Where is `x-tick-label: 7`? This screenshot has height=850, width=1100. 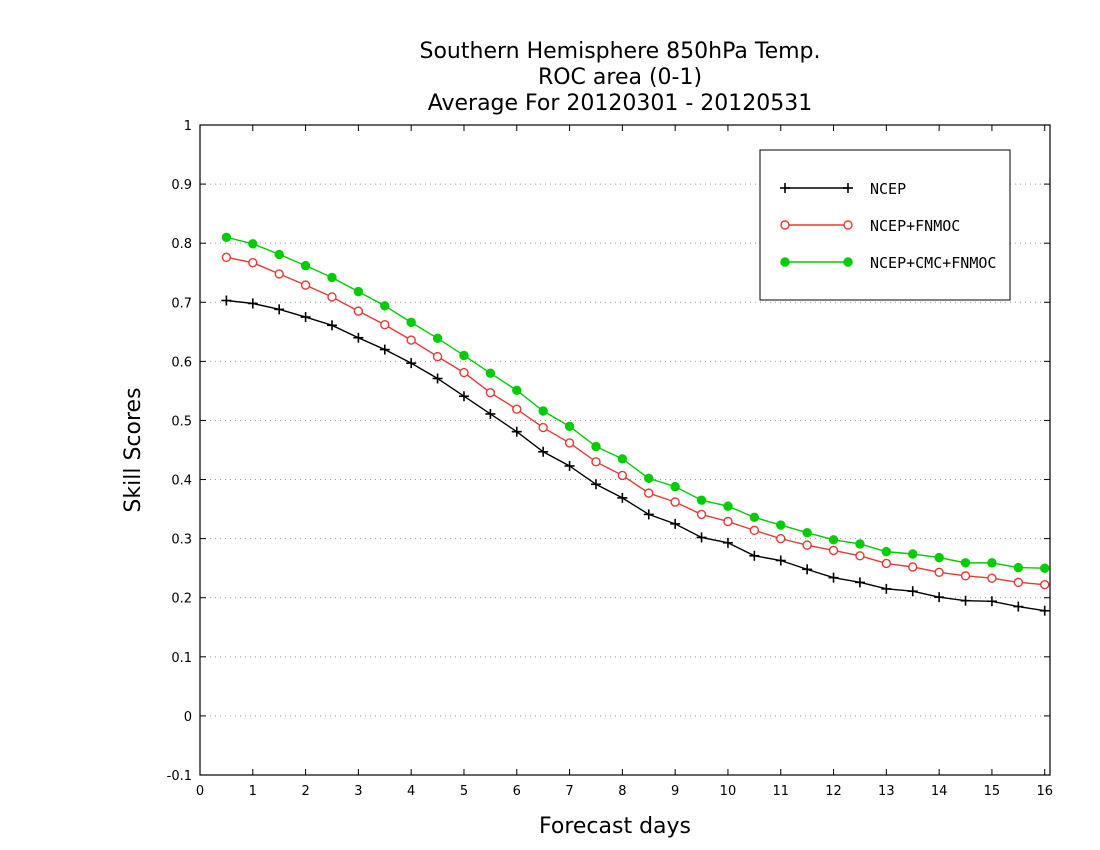 x-tick-label: 7 is located at coordinates (569, 791).